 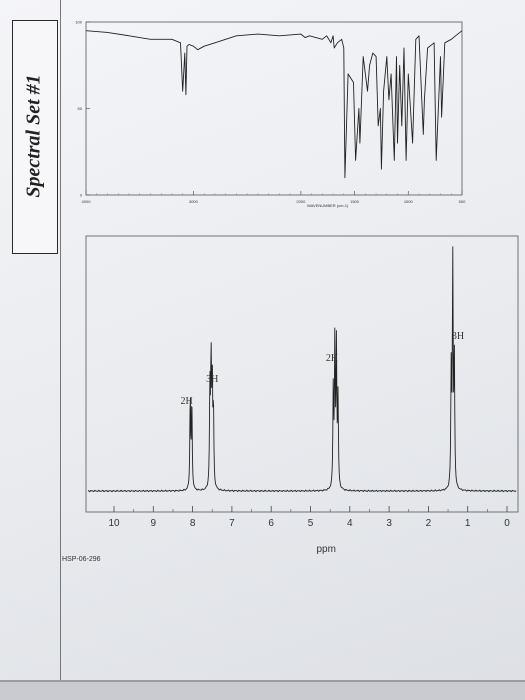 I want to click on nmr-x-tick-label: 10, so click(x=114, y=523).